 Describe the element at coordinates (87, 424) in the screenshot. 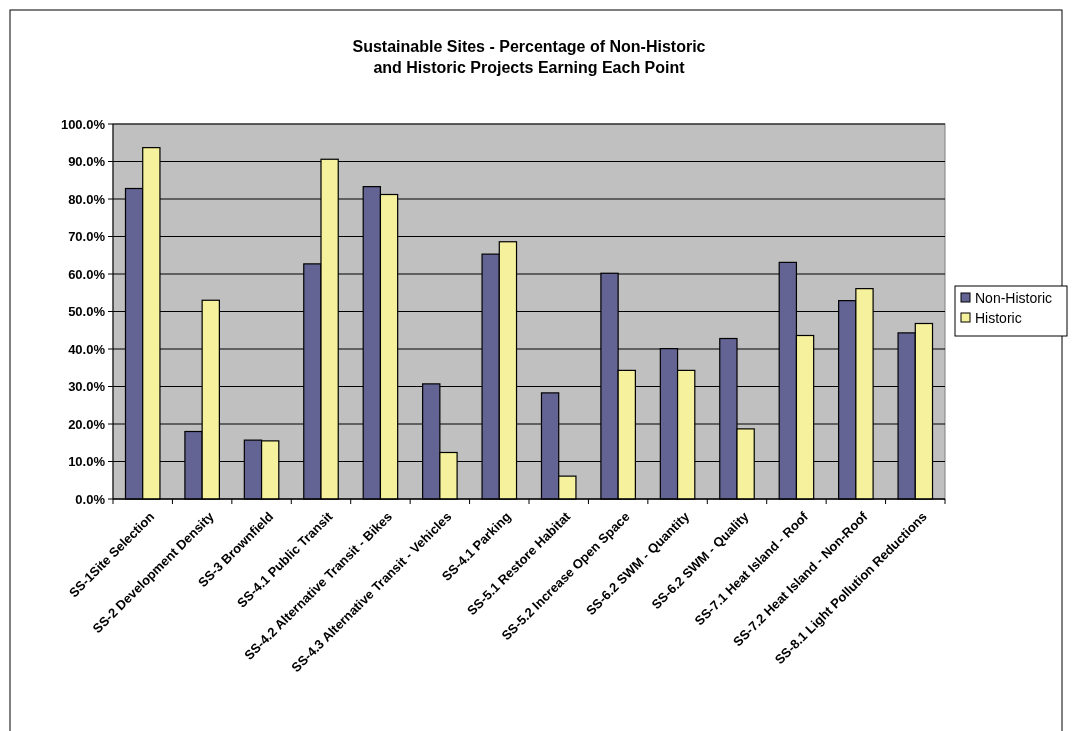

I see `y-tick-label: 20.0%` at that location.